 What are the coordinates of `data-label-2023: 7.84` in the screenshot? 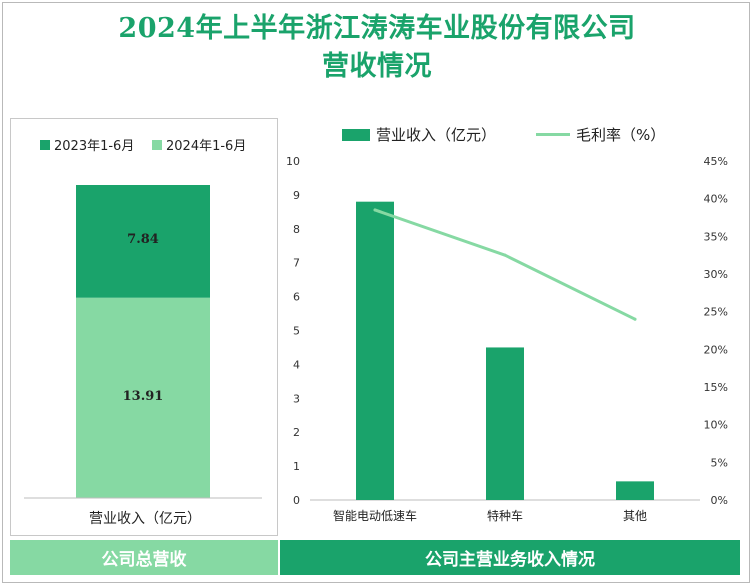 It's located at (143, 240).